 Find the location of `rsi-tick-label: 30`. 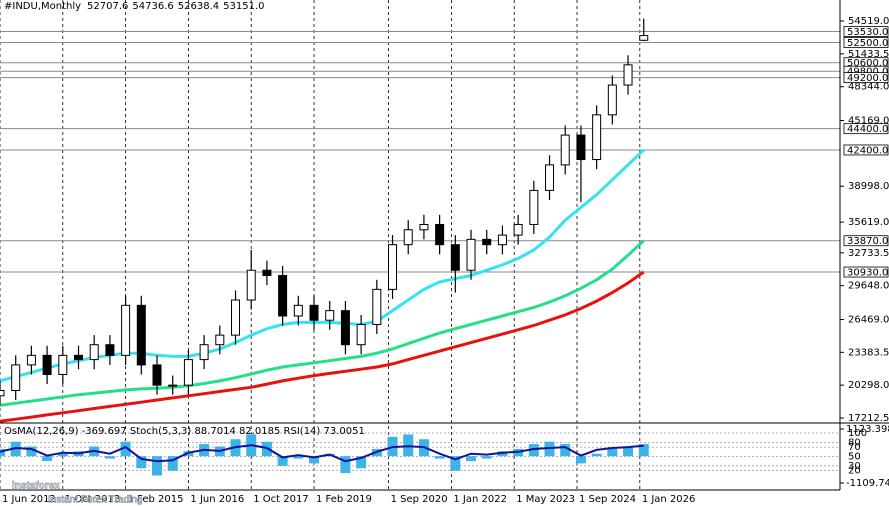

rsi-tick-label: 30 is located at coordinates (854, 466).